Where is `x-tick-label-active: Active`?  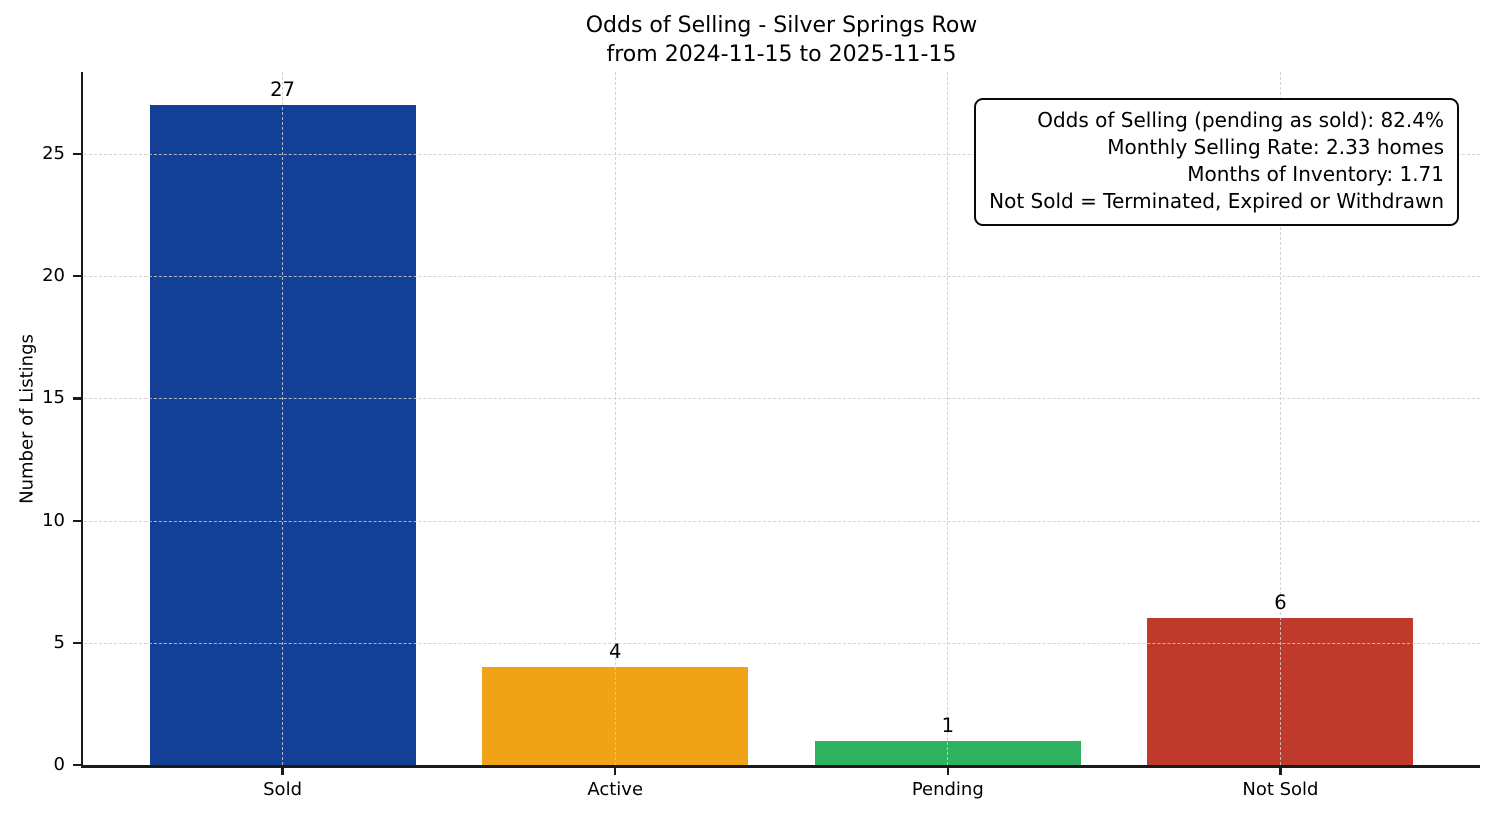 x-tick-label-active: Active is located at coordinates (615, 789).